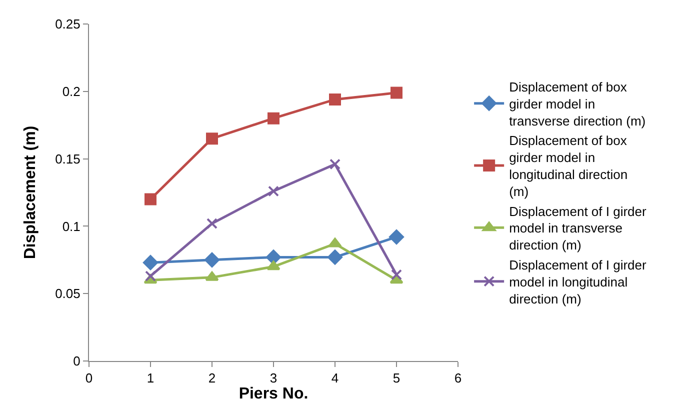 The width and height of the screenshot is (679, 412). Describe the element at coordinates (274, 378) in the screenshot. I see `x-tick-label: 3` at that location.